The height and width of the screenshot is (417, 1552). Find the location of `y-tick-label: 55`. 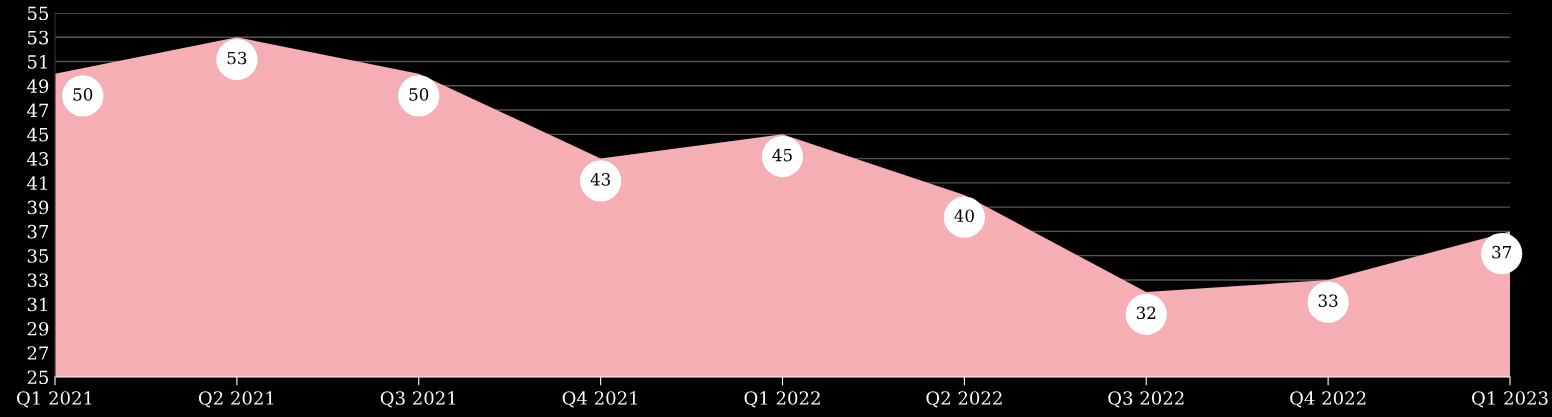

y-tick-label: 55 is located at coordinates (38, 13).